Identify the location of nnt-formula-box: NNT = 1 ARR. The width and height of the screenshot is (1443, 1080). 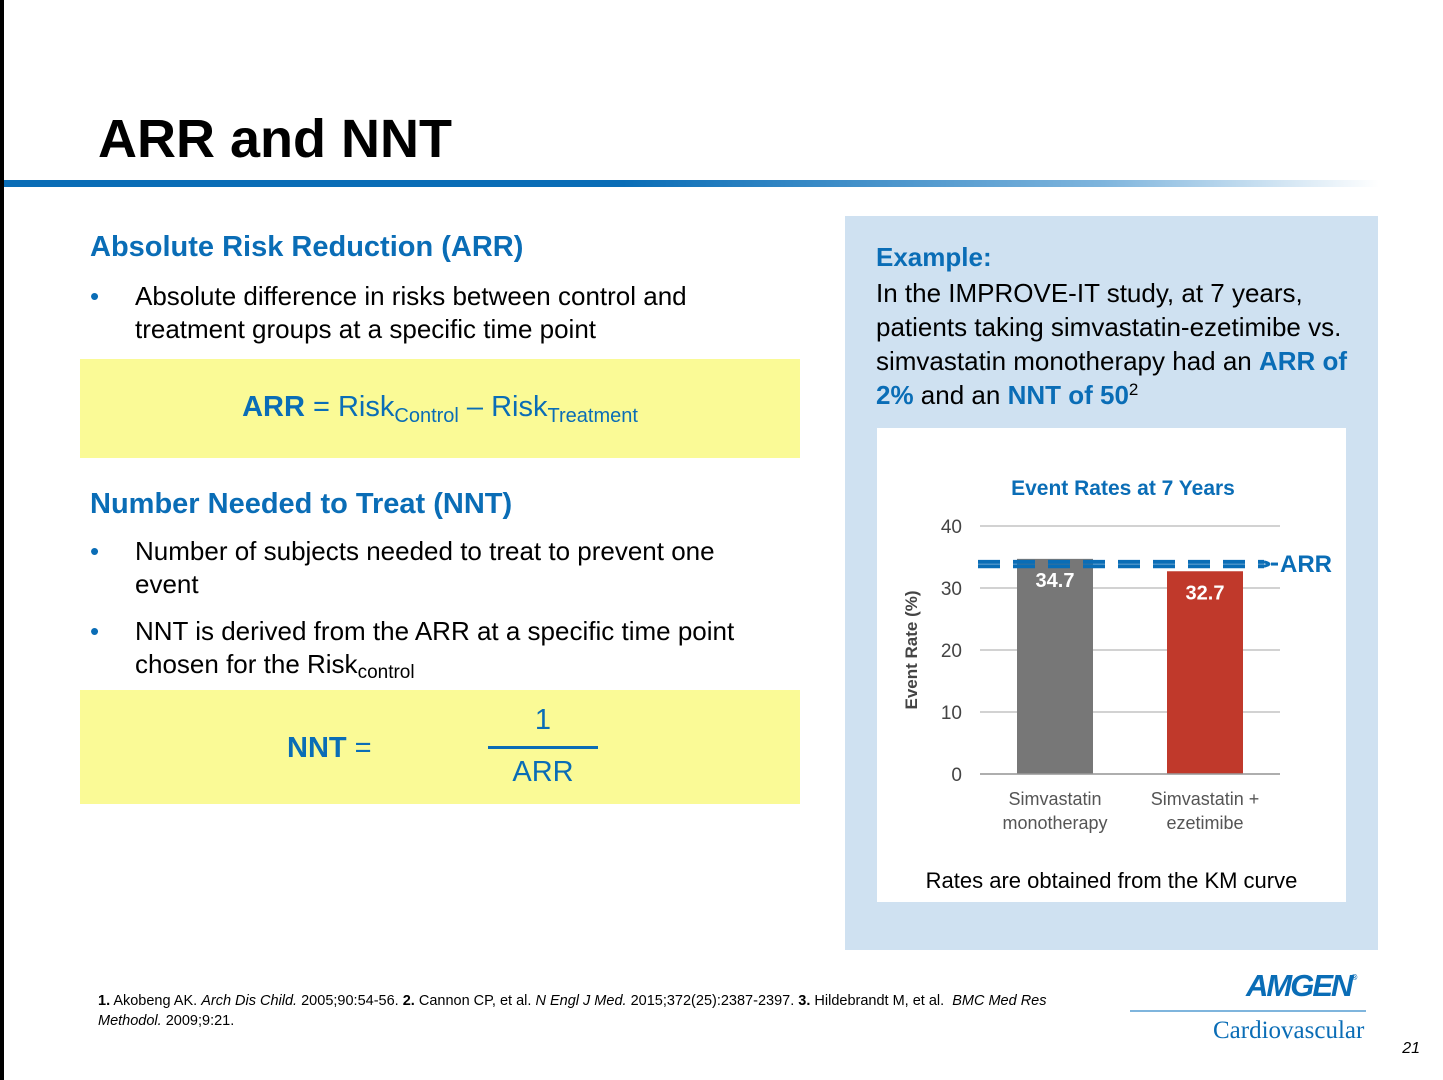
(440, 747).